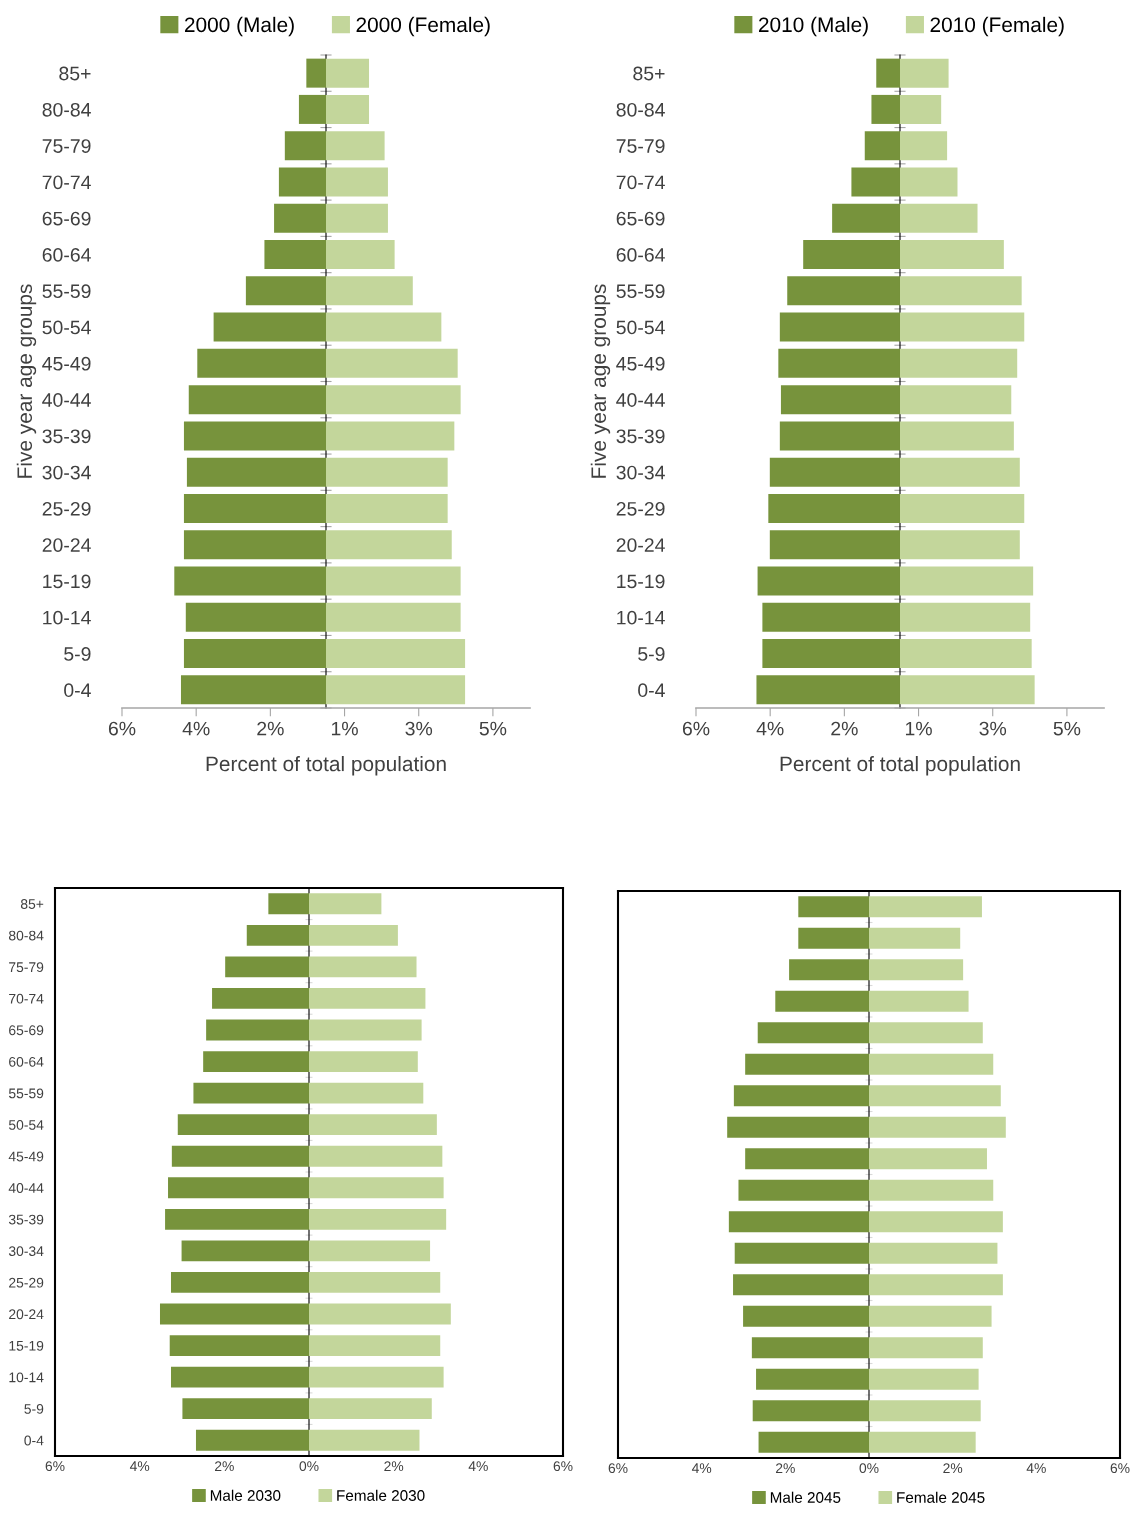 This screenshot has height=1513, width=1135. I want to click on y-tick-label: 10-14, so click(641, 617).